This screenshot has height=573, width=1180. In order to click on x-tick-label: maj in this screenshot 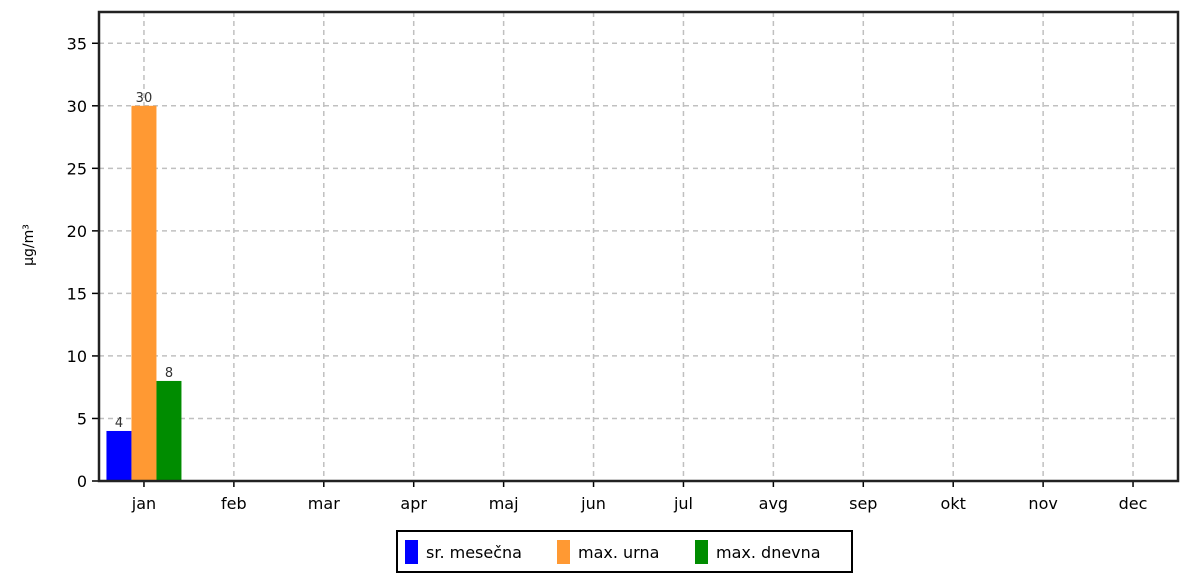, I will do `click(504, 503)`.